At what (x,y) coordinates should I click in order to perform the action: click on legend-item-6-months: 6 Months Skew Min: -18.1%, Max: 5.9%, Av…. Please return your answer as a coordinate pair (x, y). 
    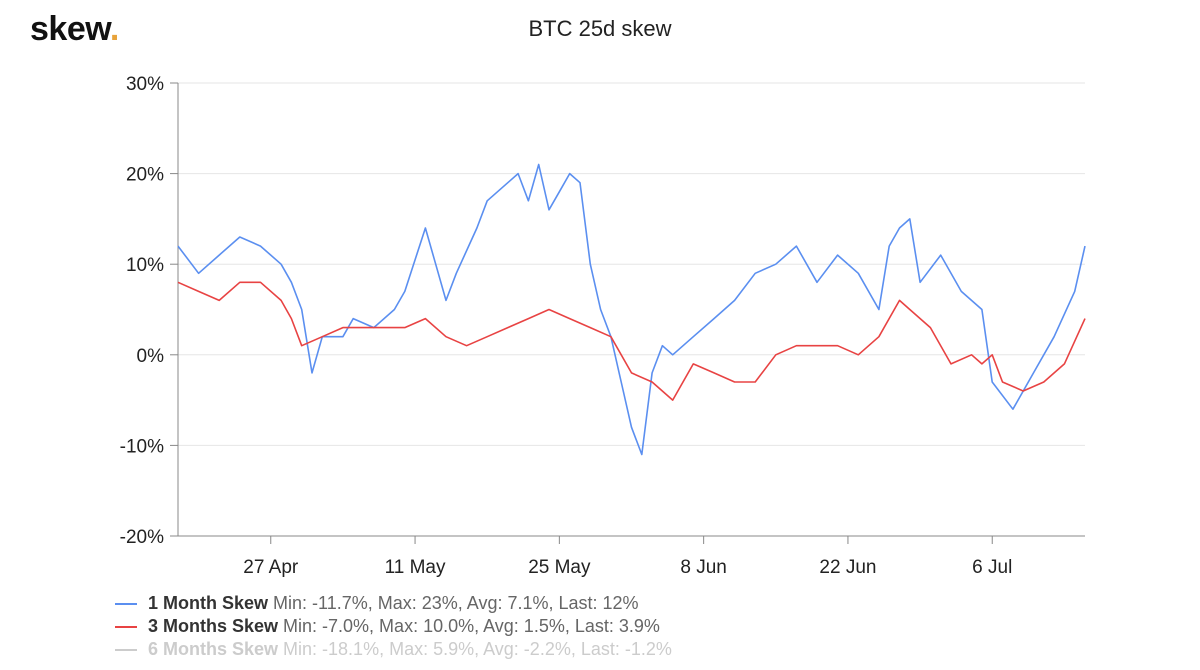
    Looking at the image, I should click on (393, 649).